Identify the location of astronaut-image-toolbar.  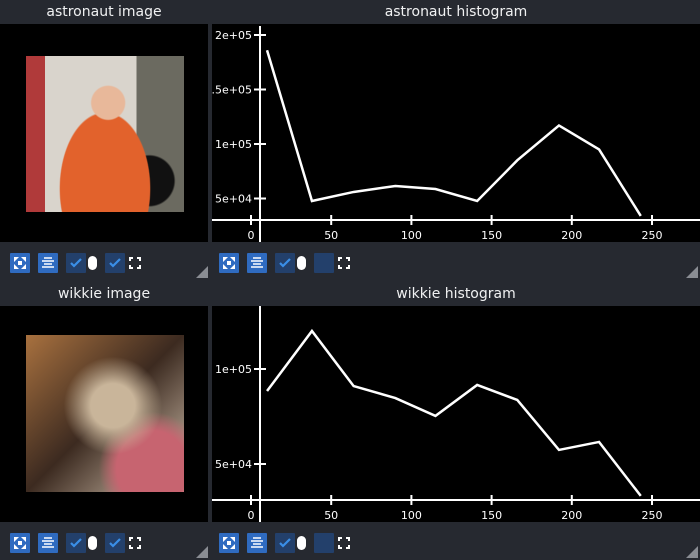
(75, 263).